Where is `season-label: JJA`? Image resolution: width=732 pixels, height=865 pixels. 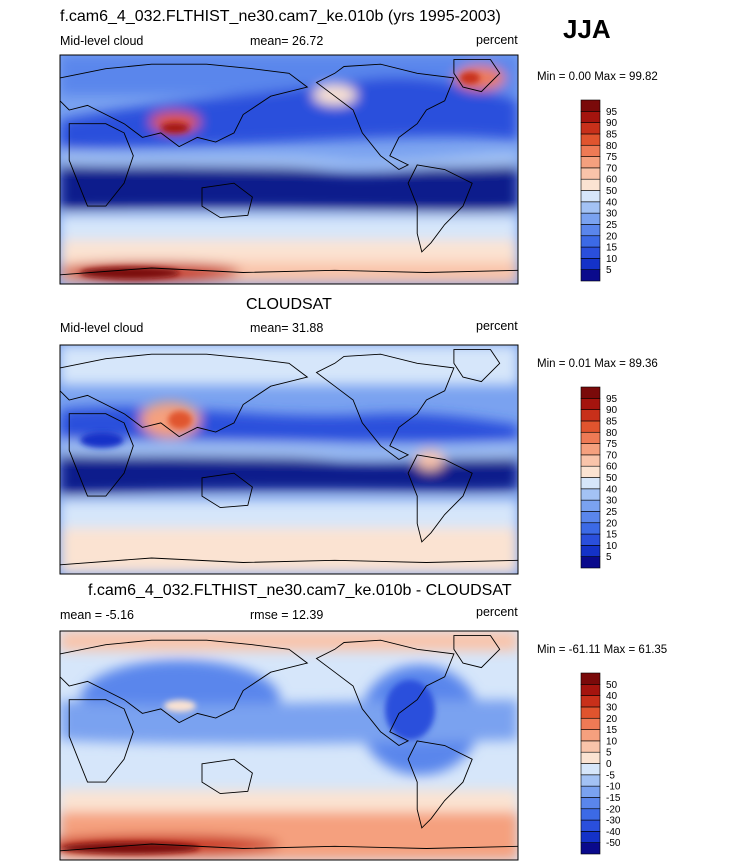
season-label: JJA is located at coordinates (587, 29).